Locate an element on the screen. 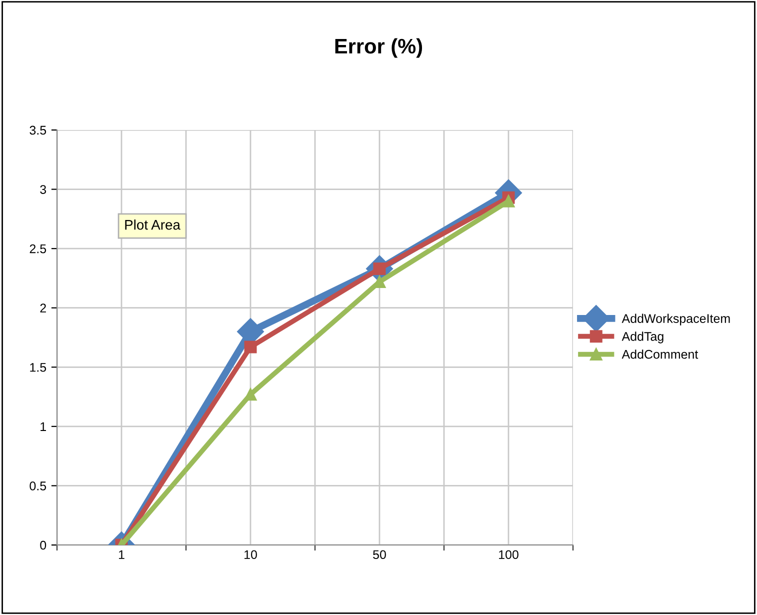  x-tick-label: 100 is located at coordinates (508, 555).